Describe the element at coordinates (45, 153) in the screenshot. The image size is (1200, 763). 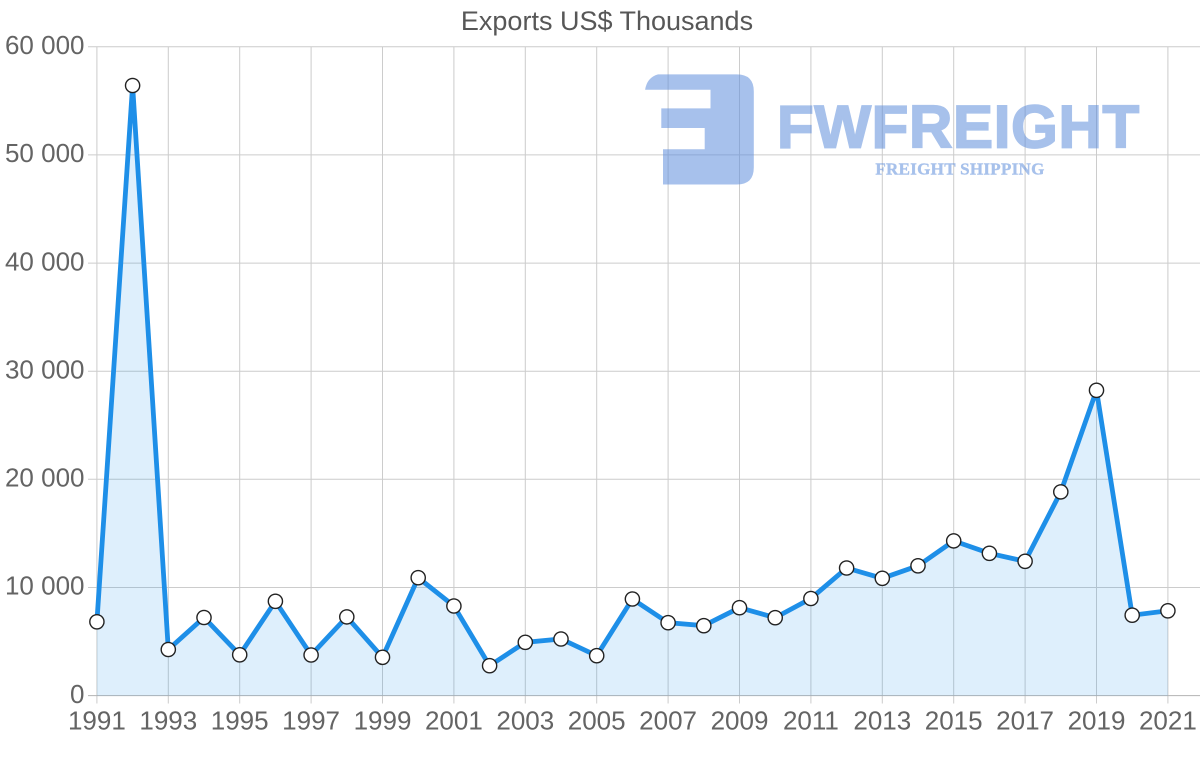
I see `svg-text: 50 000` at that location.